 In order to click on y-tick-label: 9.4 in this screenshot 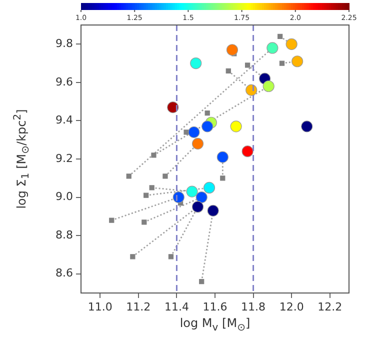, I will do `click(64, 120)`.